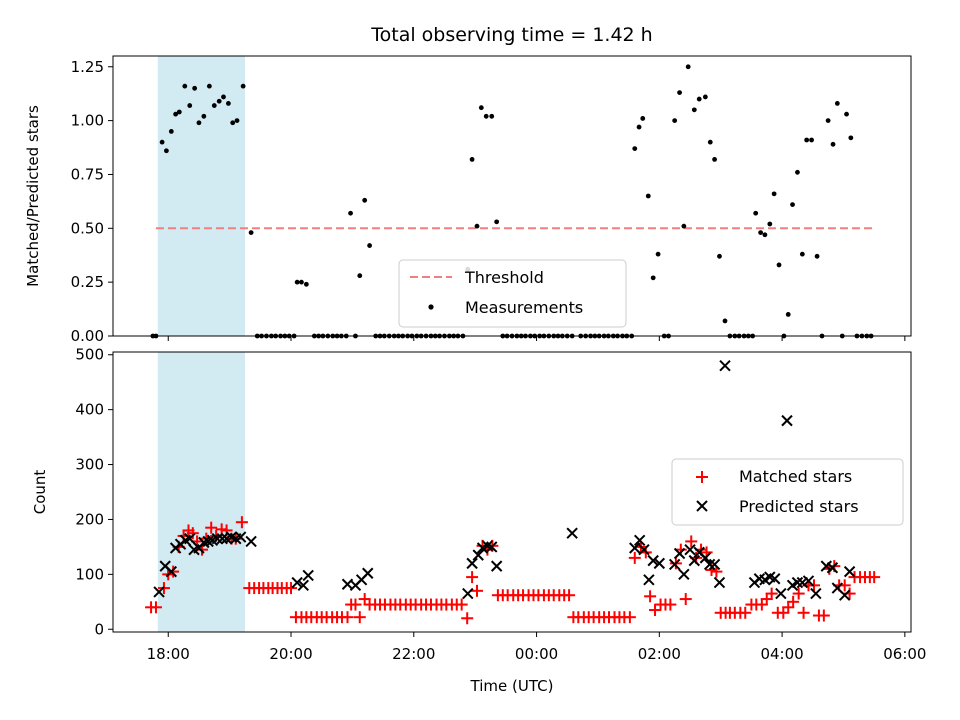 Image resolution: width=960 pixels, height=720 pixels. I want to click on top-y-tick-label: 0.25, so click(87, 282).